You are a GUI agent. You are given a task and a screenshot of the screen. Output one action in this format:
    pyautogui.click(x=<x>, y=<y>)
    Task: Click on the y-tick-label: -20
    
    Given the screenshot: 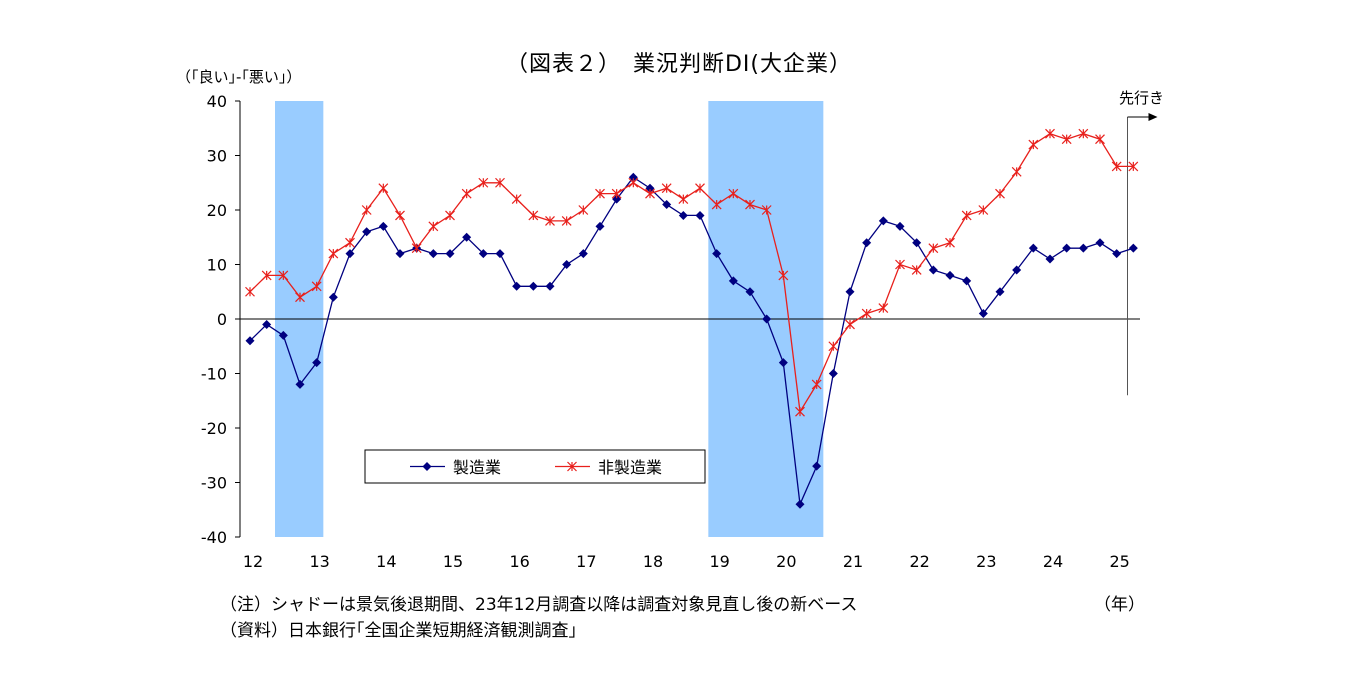 What is the action you would take?
    pyautogui.click(x=214, y=428)
    